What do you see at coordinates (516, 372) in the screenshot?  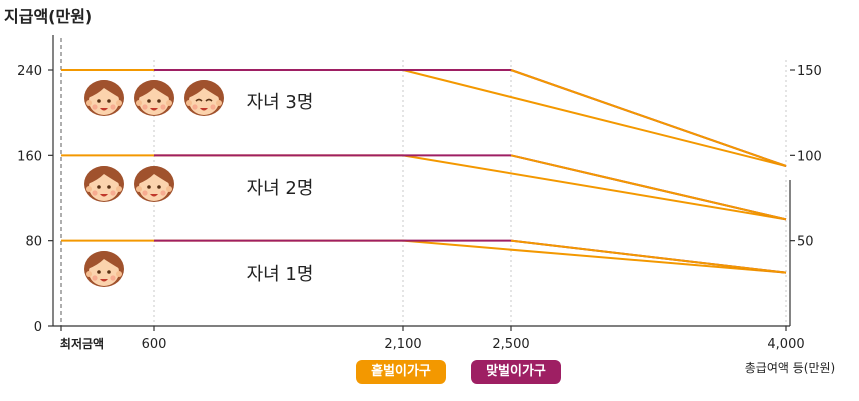 I see `legend-dual-income: 맞벌이가구` at bounding box center [516, 372].